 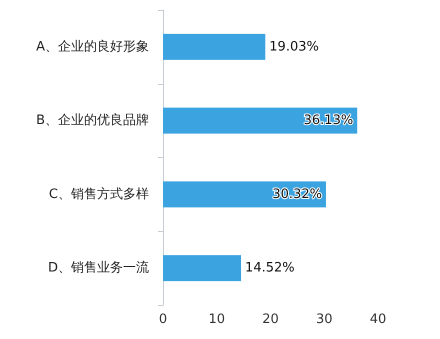 I want to click on data-label: 30.32%, so click(x=297, y=194).